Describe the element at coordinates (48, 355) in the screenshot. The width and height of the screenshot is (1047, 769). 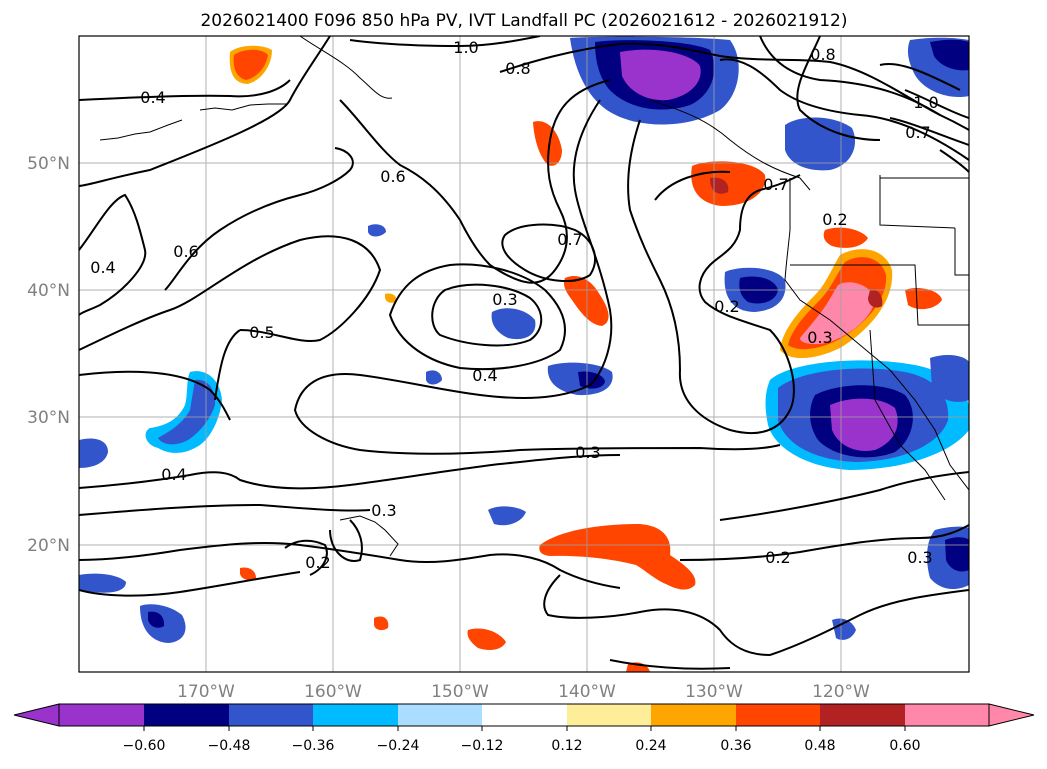
I see `latitude-labels: 50°N 40°N 30°N 20°N` at that location.